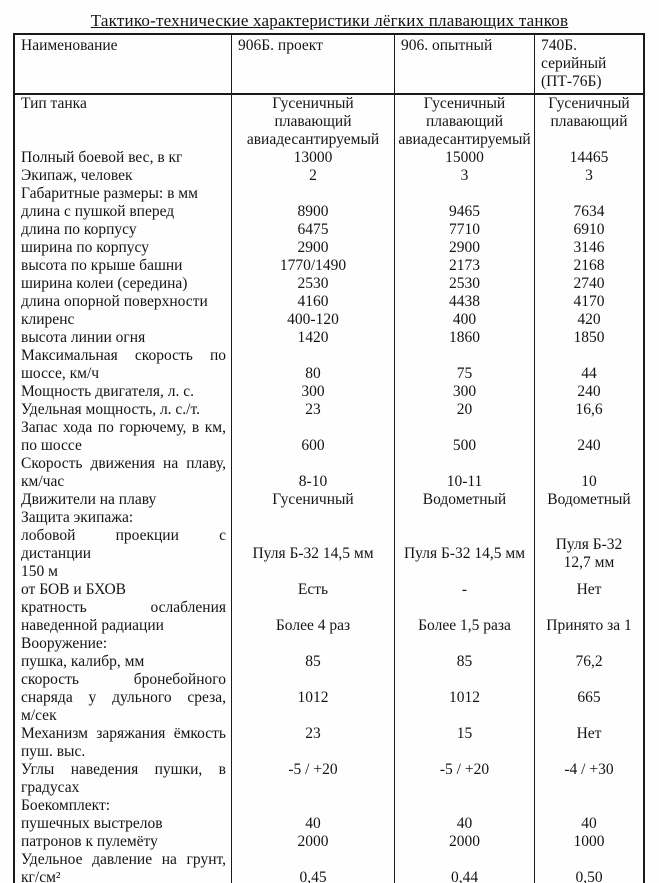 The image size is (659, 883). I want to click on row-value: 1770/1490, so click(313, 266).